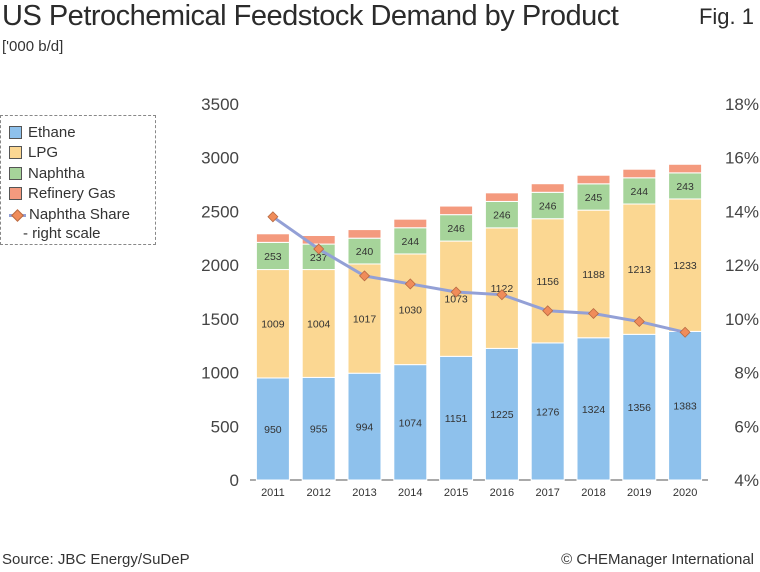  What do you see at coordinates (456, 493) in the screenshot?
I see `x-tick-label: 2015` at bounding box center [456, 493].